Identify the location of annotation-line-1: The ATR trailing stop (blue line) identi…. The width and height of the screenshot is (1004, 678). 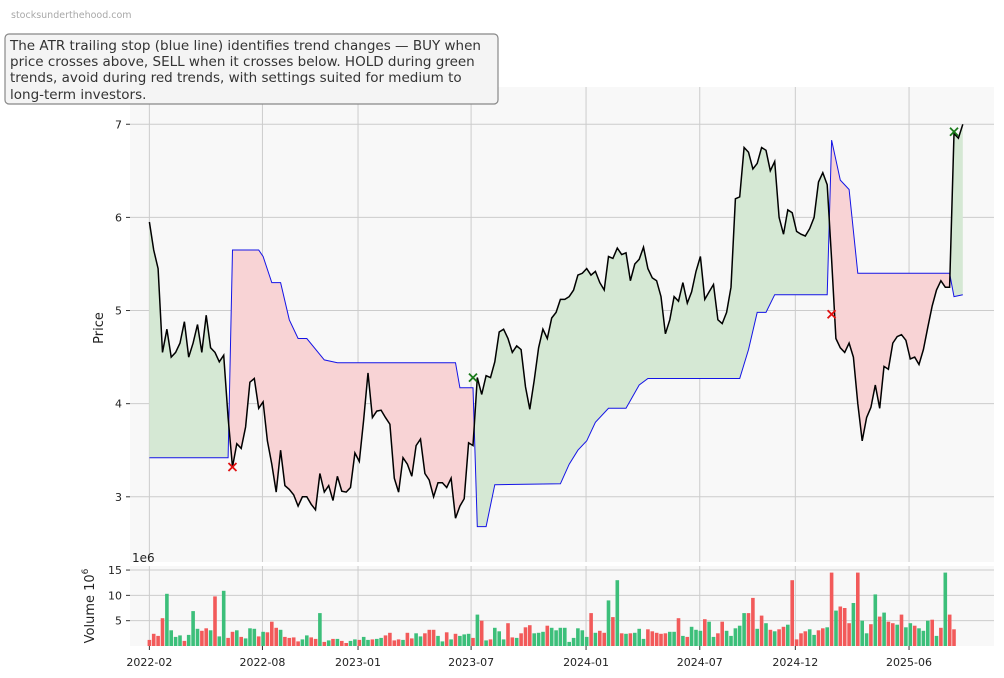
(245, 46).